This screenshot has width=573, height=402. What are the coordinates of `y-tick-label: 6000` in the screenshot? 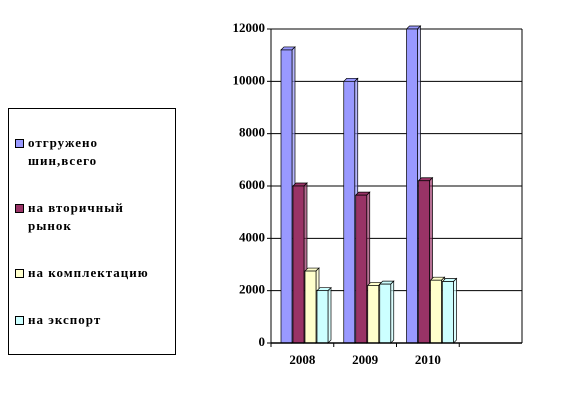 It's located at (252, 184).